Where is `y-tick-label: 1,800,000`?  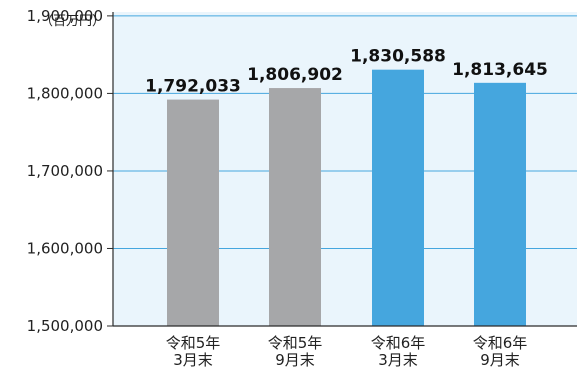
y-tick-label: 1,800,000 is located at coordinates (65, 93).